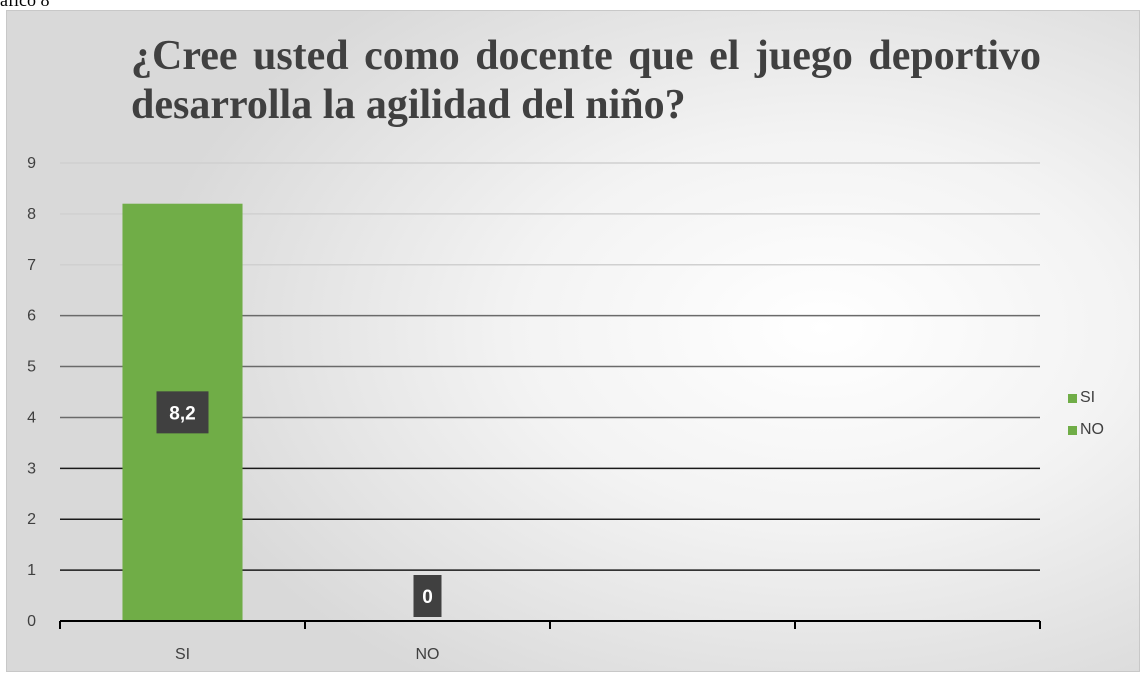 This screenshot has height=677, width=1146. Describe the element at coordinates (1072, 398) in the screenshot. I see `legend-swatch-si` at that location.